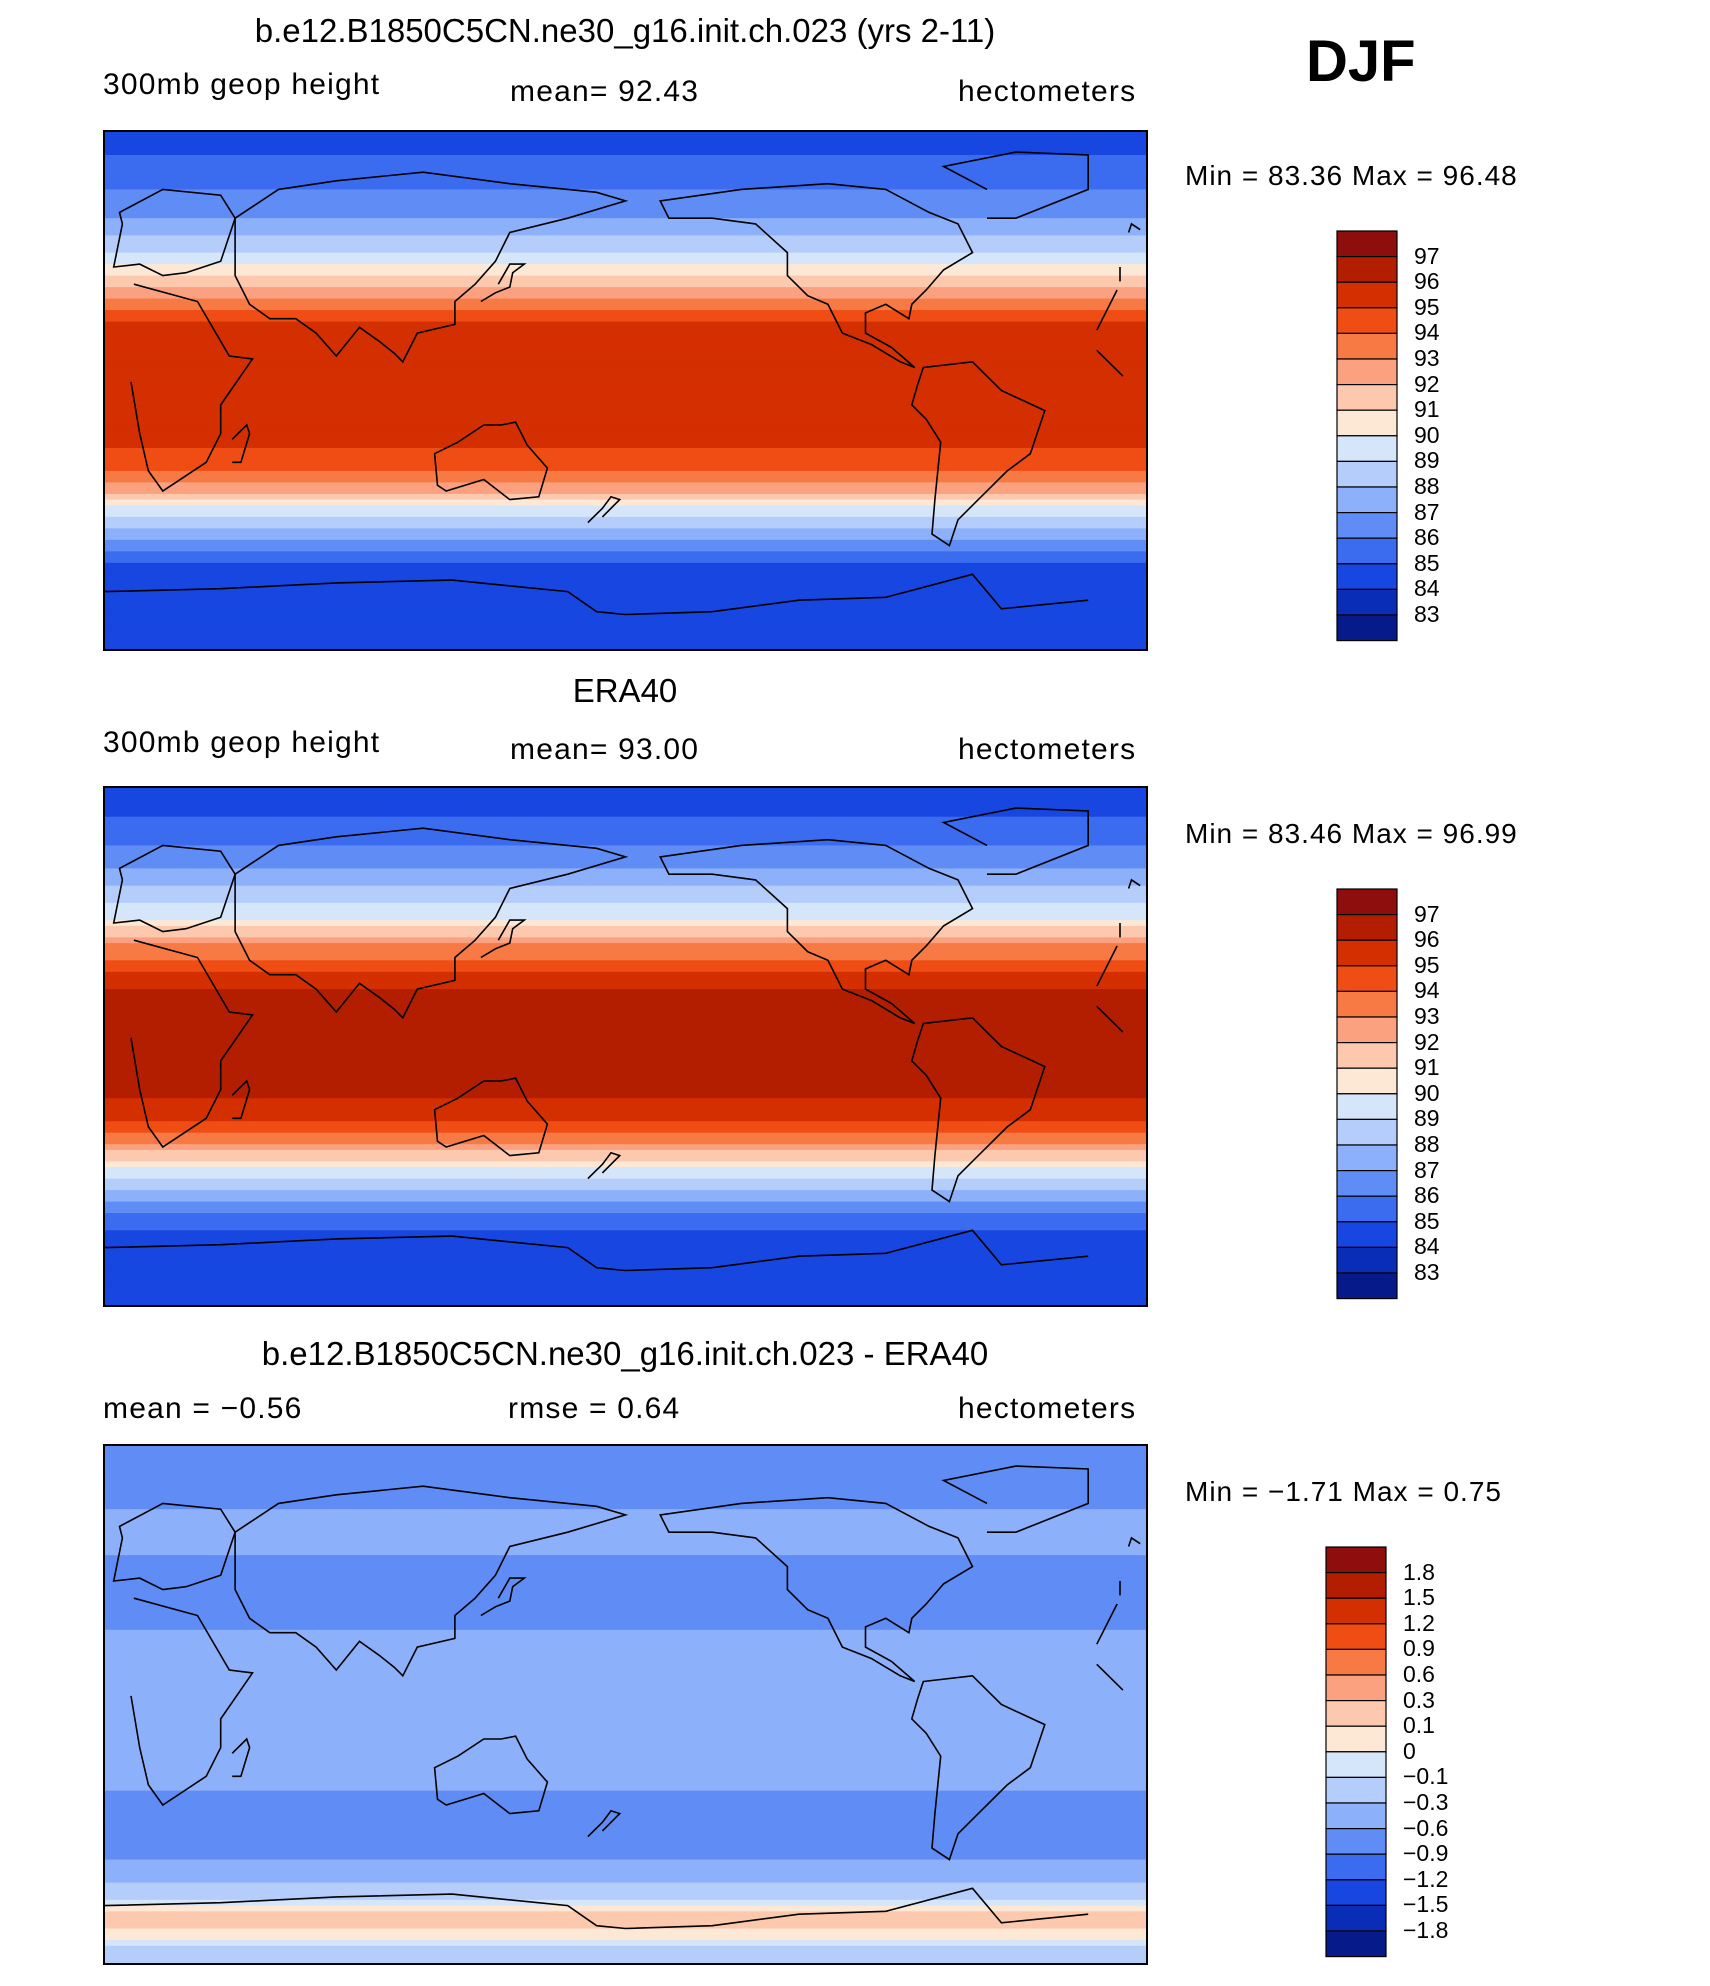  Describe the element at coordinates (594, 1408) in the screenshot. I see `panel-3-rmse: rmse = 0.64` at that location.